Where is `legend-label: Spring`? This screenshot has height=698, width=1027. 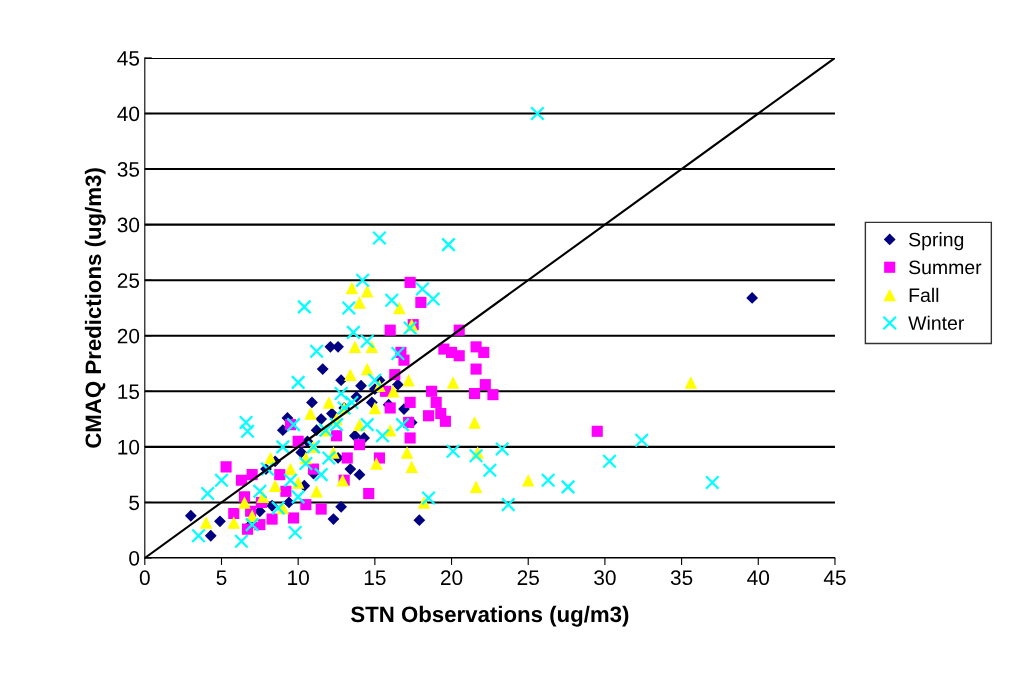
legend-label: Spring is located at coordinates (936, 241).